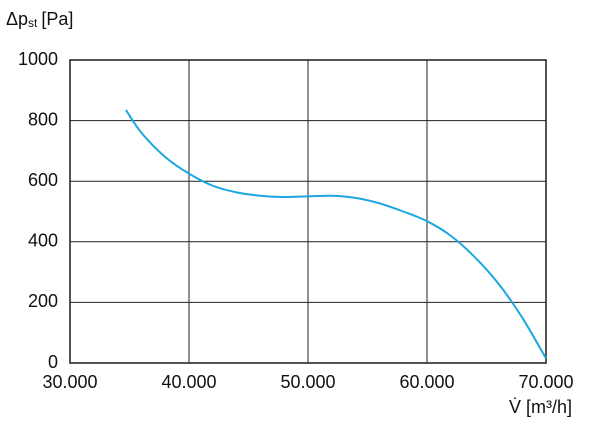 The image size is (600, 424). Describe the element at coordinates (57, 19) in the screenshot. I see `y-label-unit: [Pa]` at that location.